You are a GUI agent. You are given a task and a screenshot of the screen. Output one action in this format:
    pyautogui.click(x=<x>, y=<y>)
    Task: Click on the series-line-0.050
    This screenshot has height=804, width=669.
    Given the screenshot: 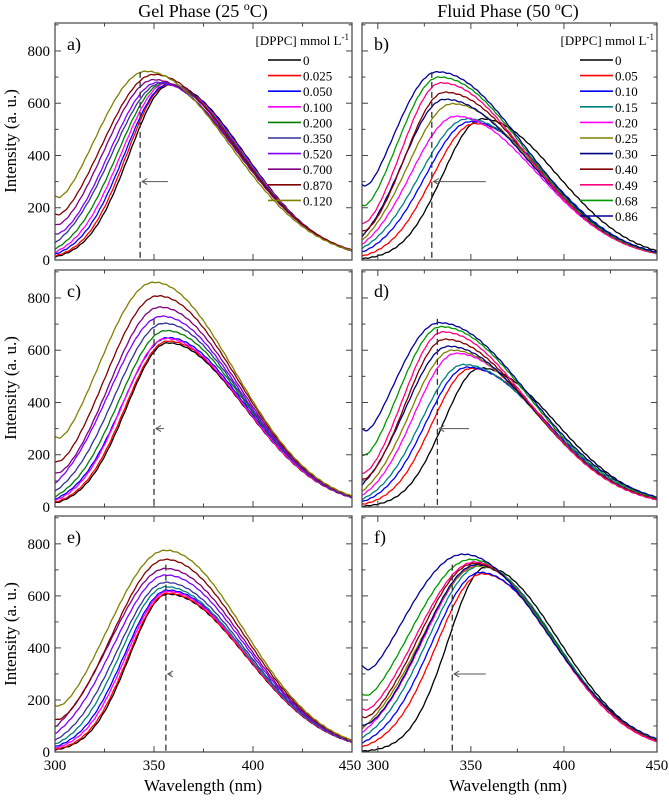 What is the action you would take?
    pyautogui.click(x=203, y=668)
    